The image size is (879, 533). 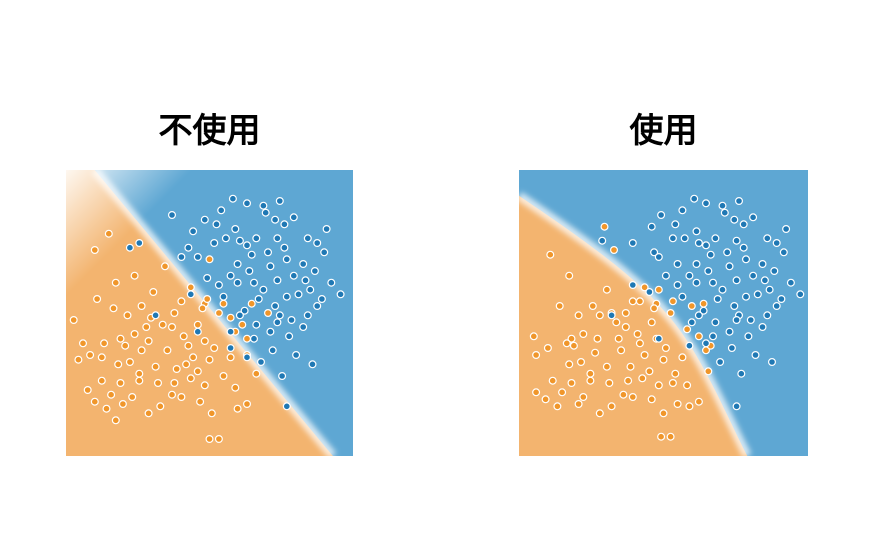 What do you see at coordinates (635, 324) in the screenshot?
I see `decision-boundary` at bounding box center [635, 324].